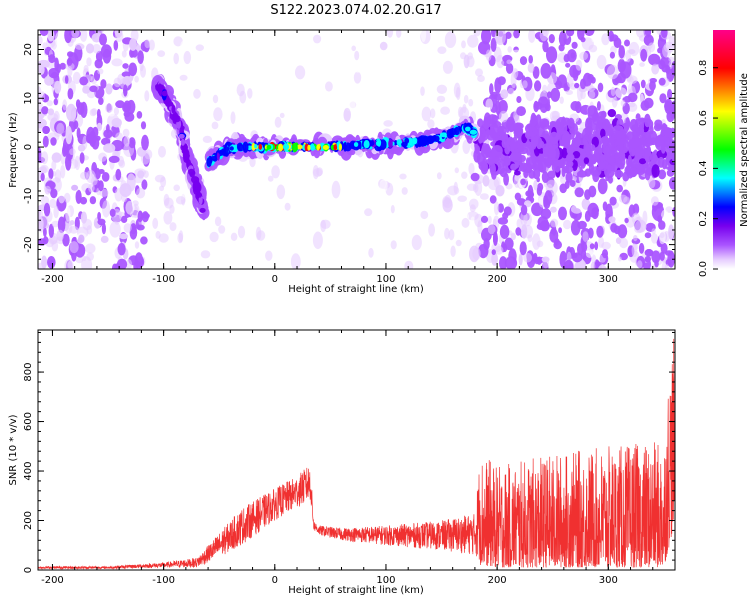 The width and height of the screenshot is (750, 604). Describe the element at coordinates (608, 279) in the screenshot. I see `x-tick-label: 300` at that location.